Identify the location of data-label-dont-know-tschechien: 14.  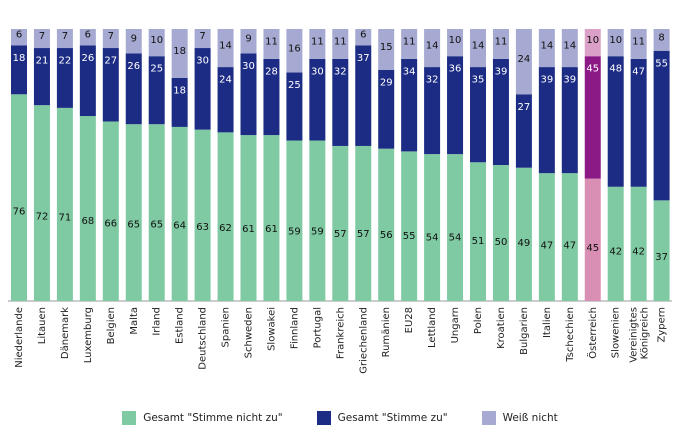
(569, 46).